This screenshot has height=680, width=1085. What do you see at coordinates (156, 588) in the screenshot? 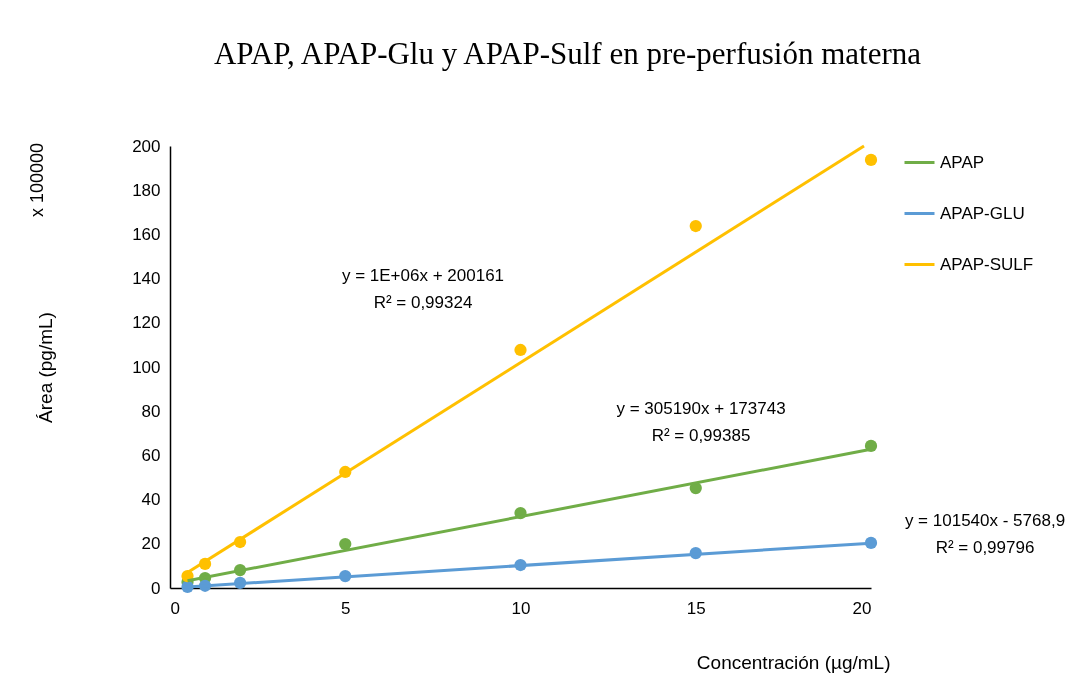
I see `y-tick-label: 0` at bounding box center [156, 588].